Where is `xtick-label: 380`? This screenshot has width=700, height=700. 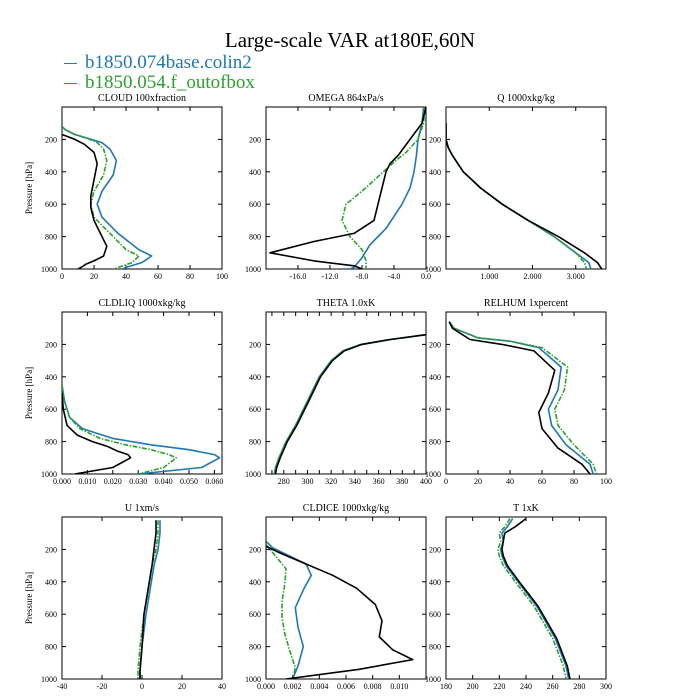
xtick-label: 380 is located at coordinates (402, 481).